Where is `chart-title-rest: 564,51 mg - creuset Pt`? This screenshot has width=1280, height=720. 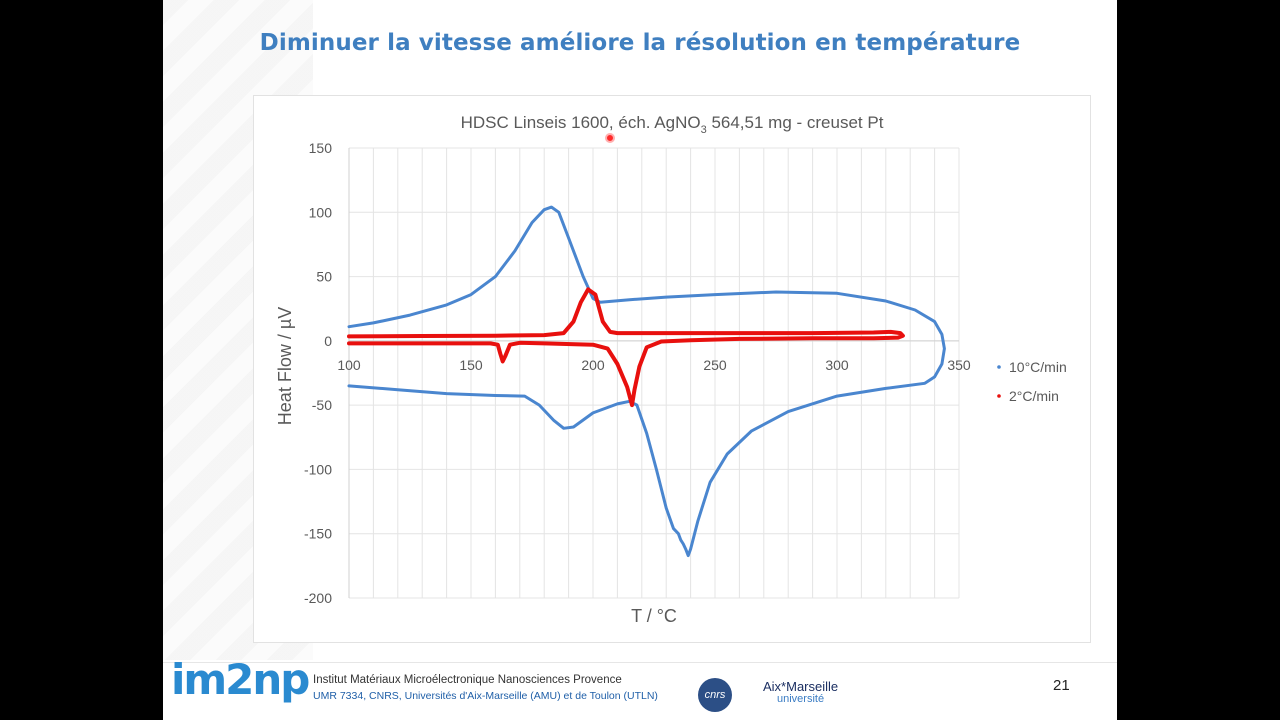
chart-title-rest: 564,51 mg - creuset Pt is located at coordinates (795, 122).